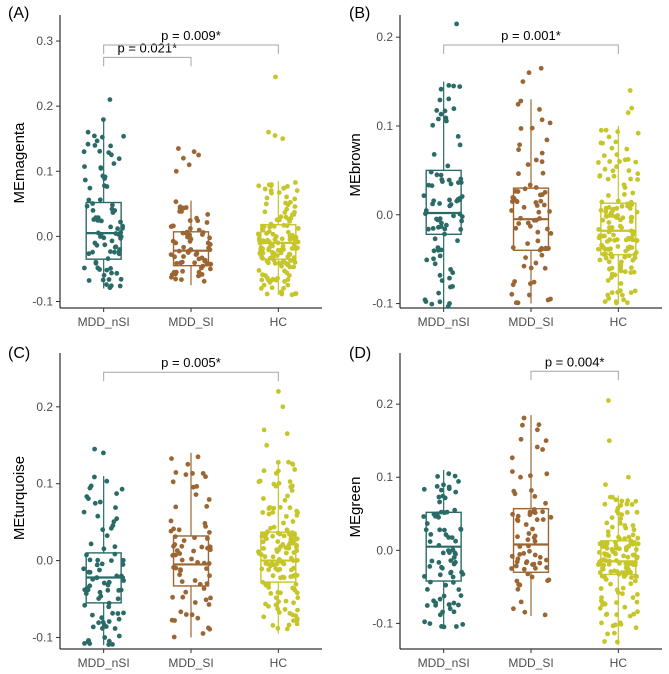  Describe the element at coordinates (382, 623) in the screenshot. I see `y-tick-label-d: -0.1` at that location.